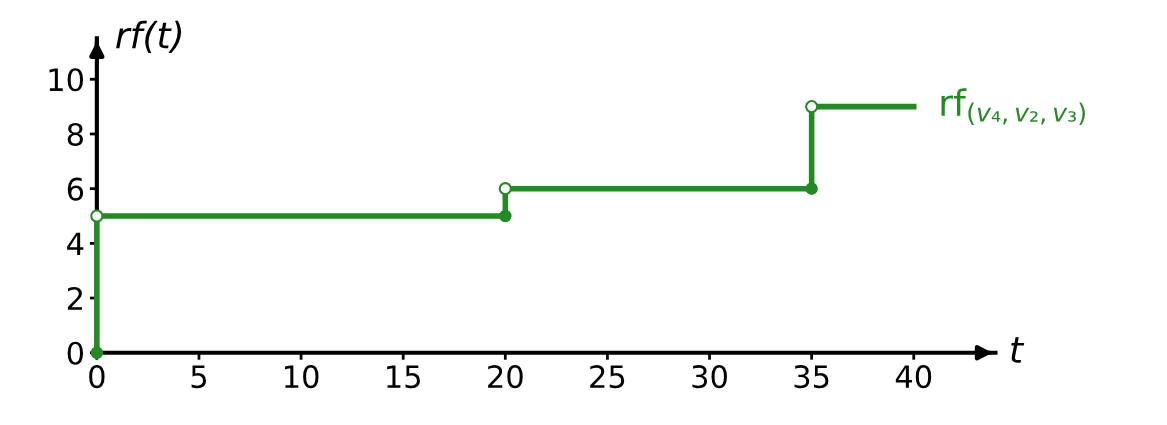  I want to click on x-tick-label: 20, so click(505, 377).